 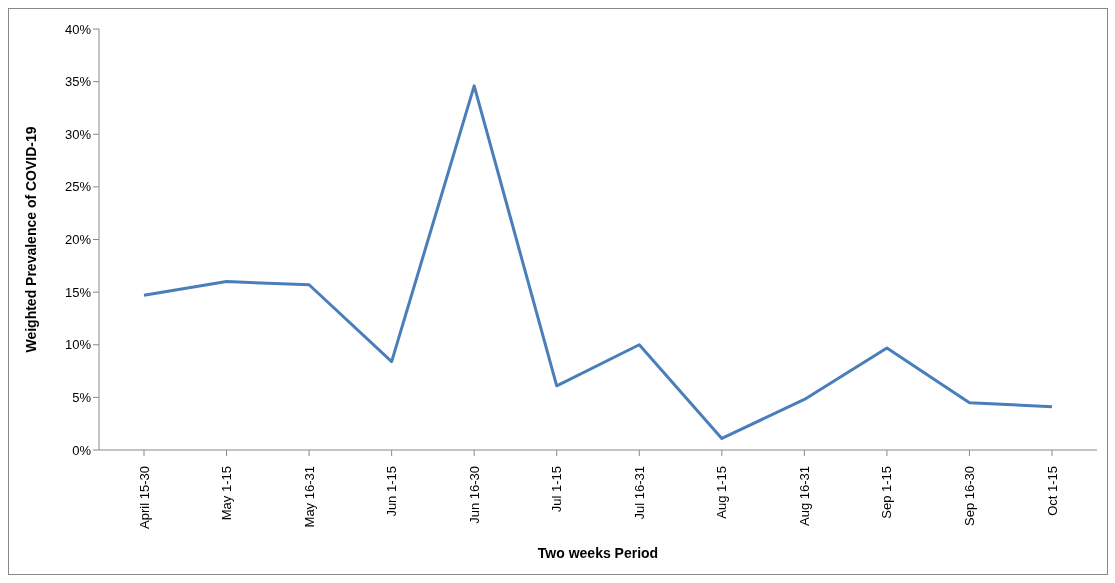 I want to click on x-tick-label: April 15-30, so click(x=144, y=497).